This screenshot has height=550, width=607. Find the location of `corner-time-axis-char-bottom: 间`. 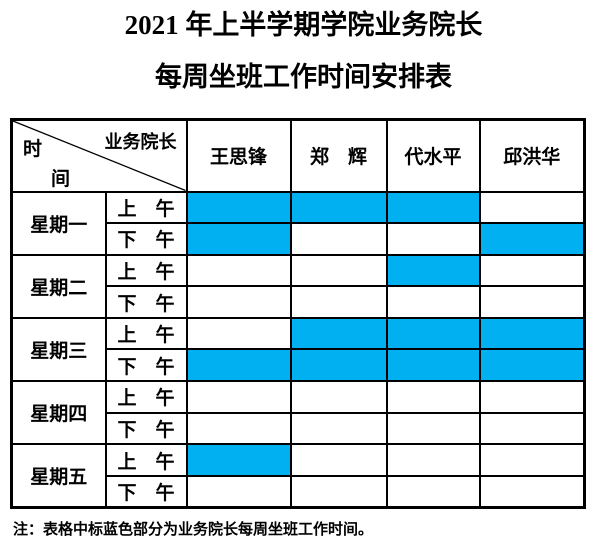

corner-time-axis-char-bottom: 间 is located at coordinates (61, 179).